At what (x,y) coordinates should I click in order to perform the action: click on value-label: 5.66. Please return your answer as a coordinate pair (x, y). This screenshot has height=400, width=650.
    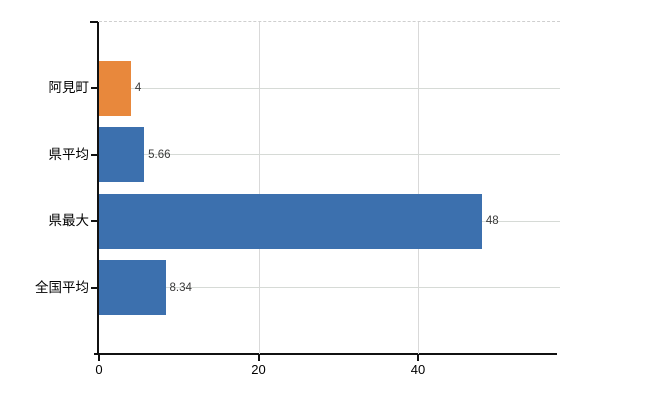
    Looking at the image, I should click on (159, 154).